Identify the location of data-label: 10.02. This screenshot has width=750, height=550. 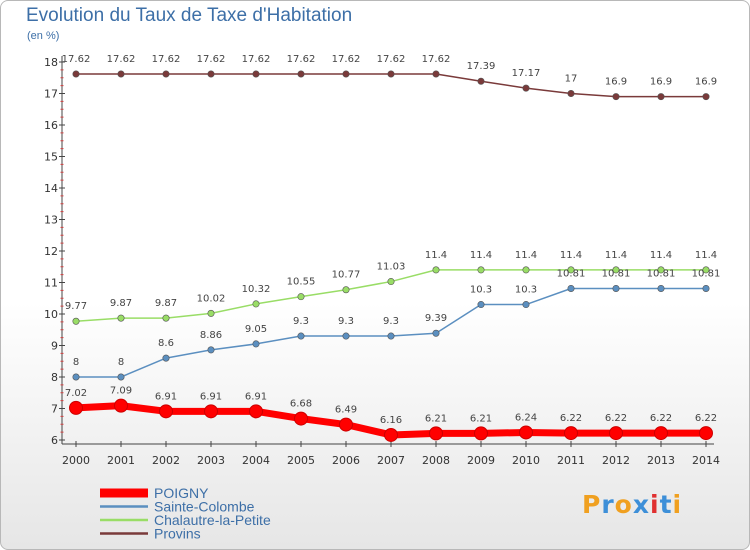
(211, 298).